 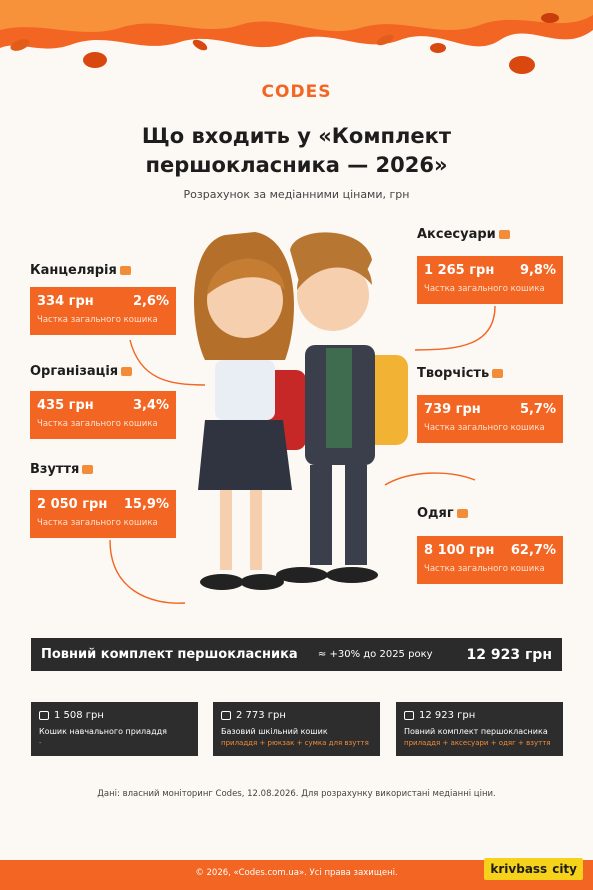 I want to click on category-label: Канцелярія, so click(x=73, y=270).